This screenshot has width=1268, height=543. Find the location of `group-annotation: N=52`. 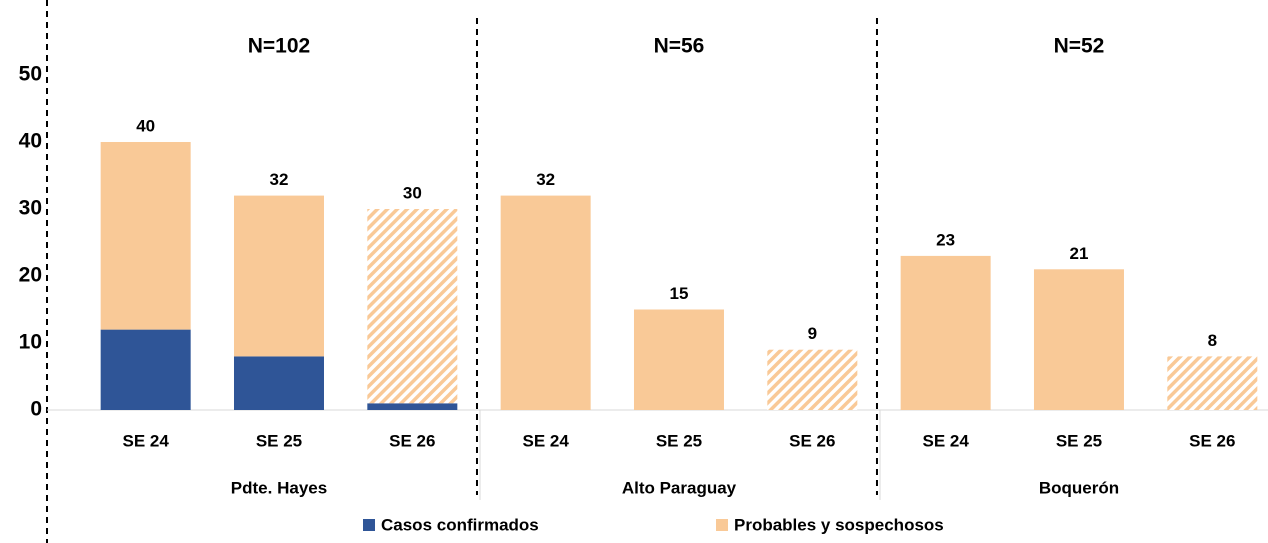

group-annotation: N=52 is located at coordinates (1079, 46).